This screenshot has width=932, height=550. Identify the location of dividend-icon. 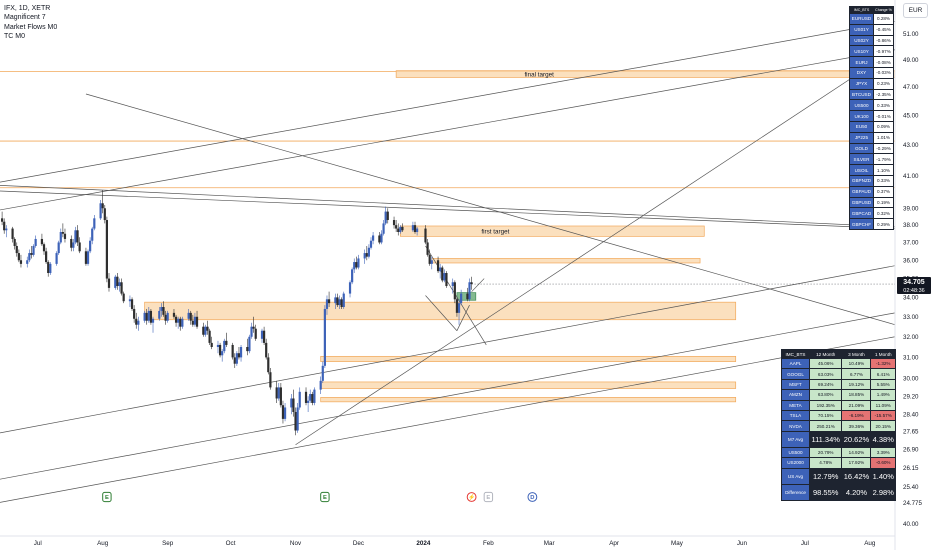
(532, 497).